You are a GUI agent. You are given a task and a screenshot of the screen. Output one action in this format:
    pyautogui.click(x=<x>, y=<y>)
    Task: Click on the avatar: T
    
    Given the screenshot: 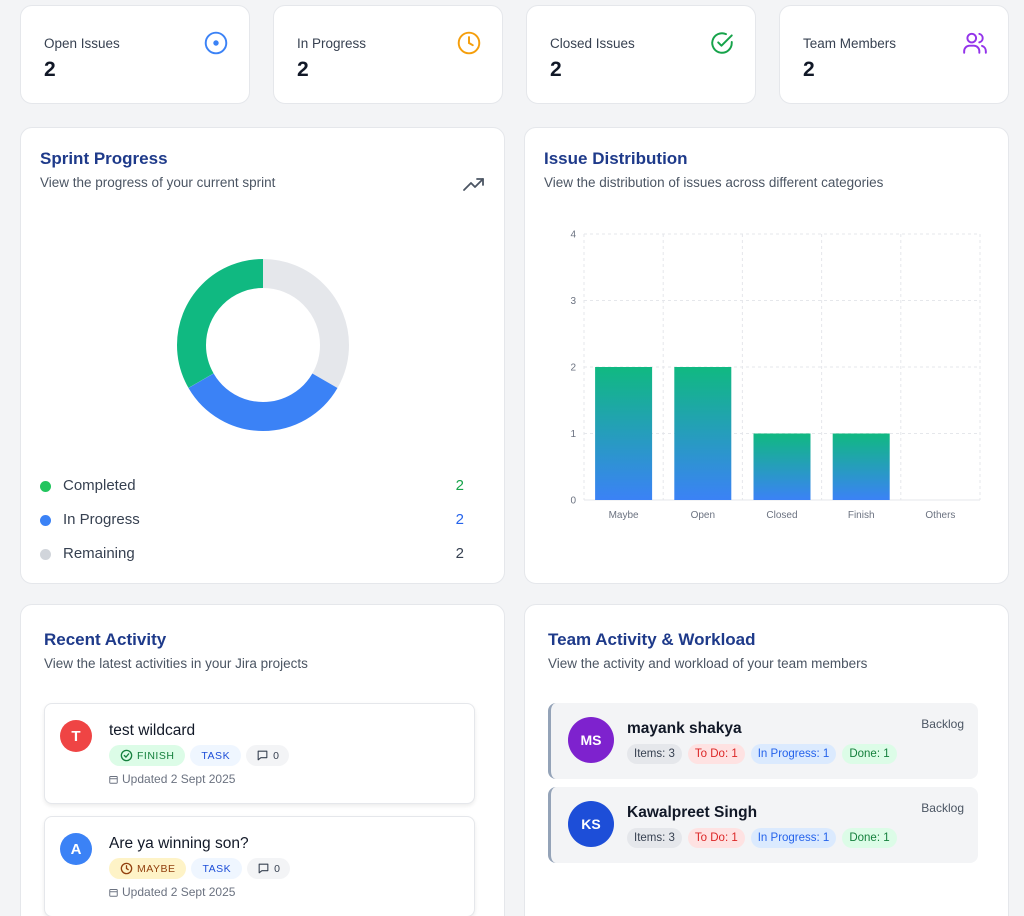 What is the action you would take?
    pyautogui.click(x=76, y=736)
    